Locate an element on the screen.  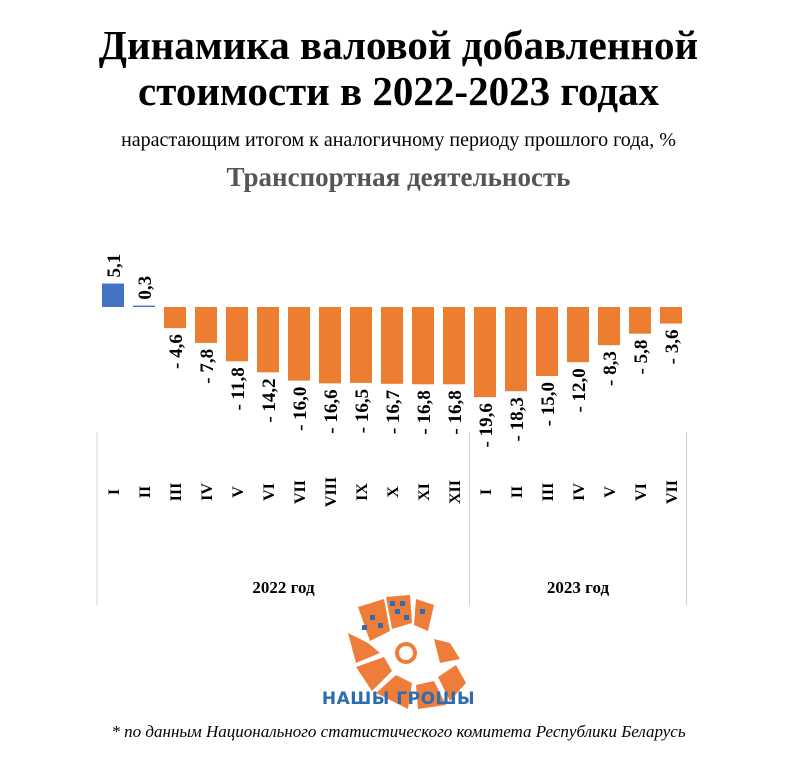
category-label-3: IV is located at coordinates (207, 492).